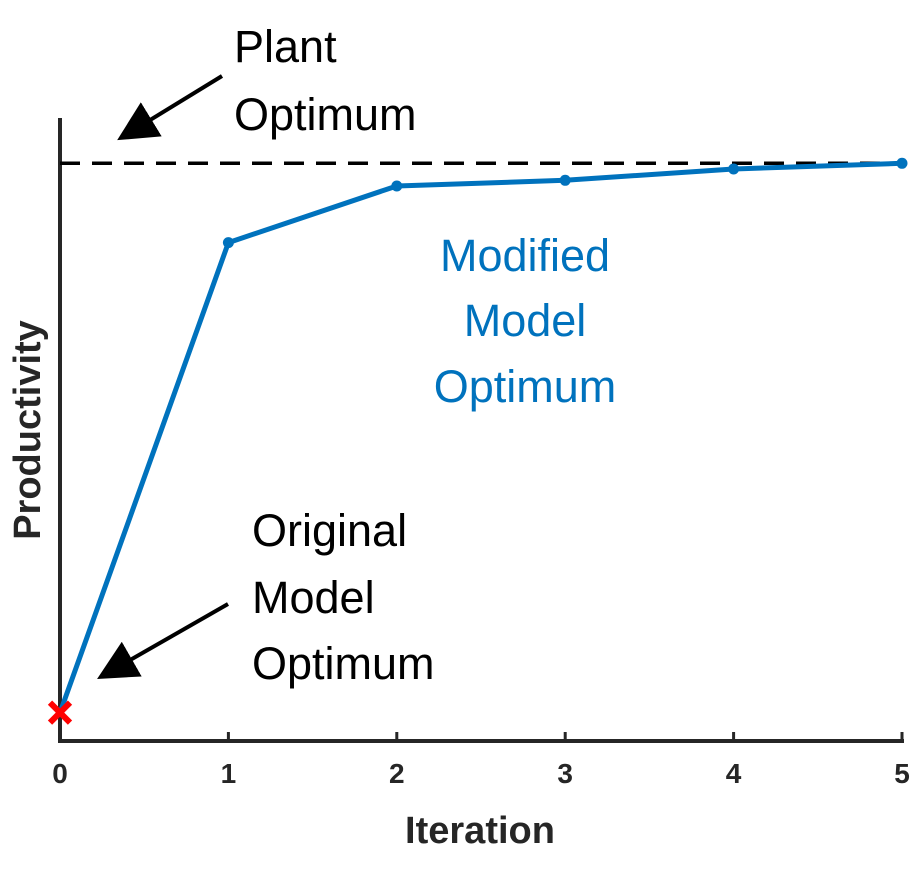  What do you see at coordinates (325, 114) in the screenshot?
I see `plant-optimum-label-line2: Optimum` at bounding box center [325, 114].